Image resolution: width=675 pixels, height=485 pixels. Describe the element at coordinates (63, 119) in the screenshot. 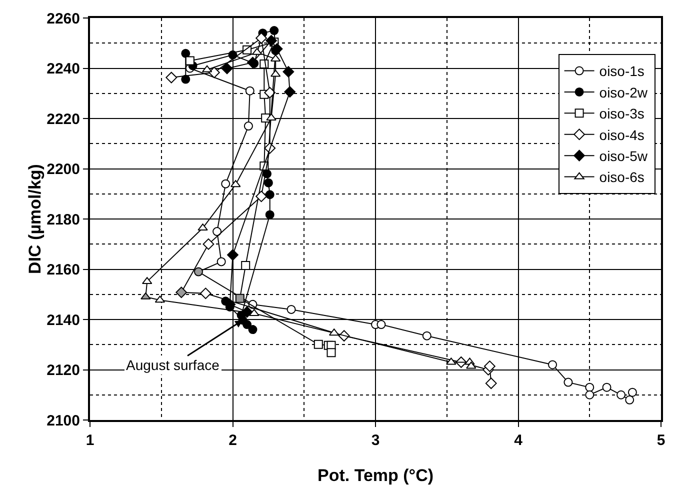

I see `y-tick-label: 2220` at that location.